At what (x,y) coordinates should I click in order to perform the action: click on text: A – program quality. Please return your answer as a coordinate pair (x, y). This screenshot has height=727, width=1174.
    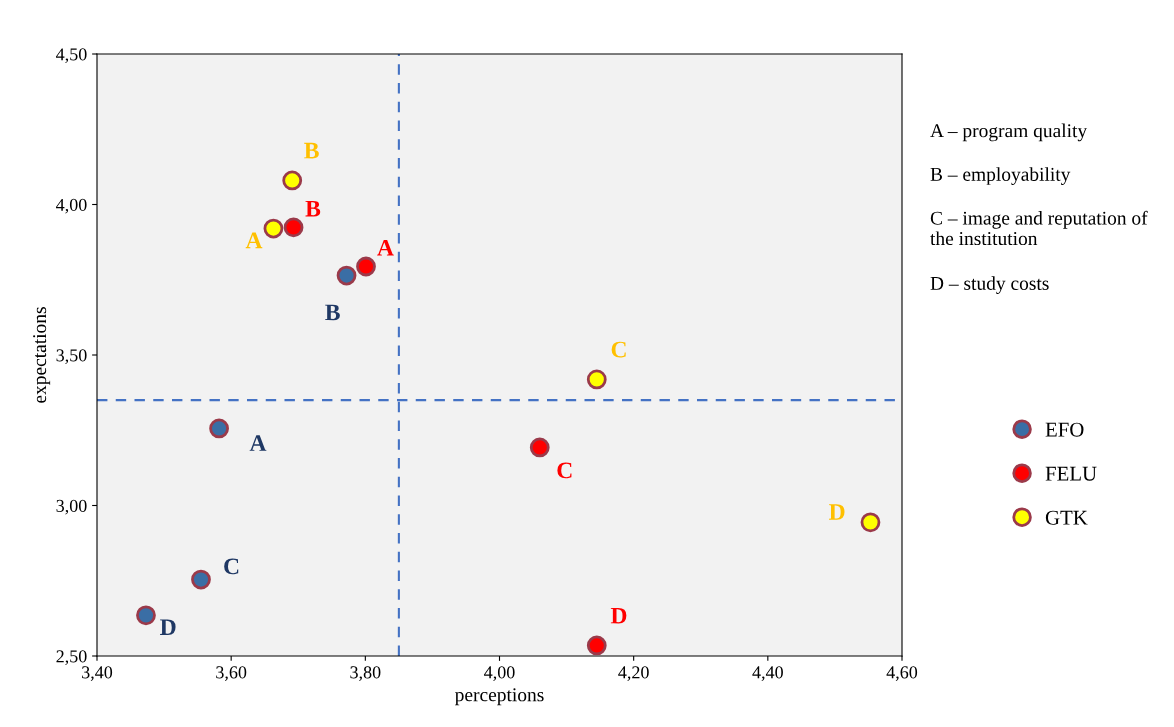
    Looking at the image, I should click on (1009, 132).